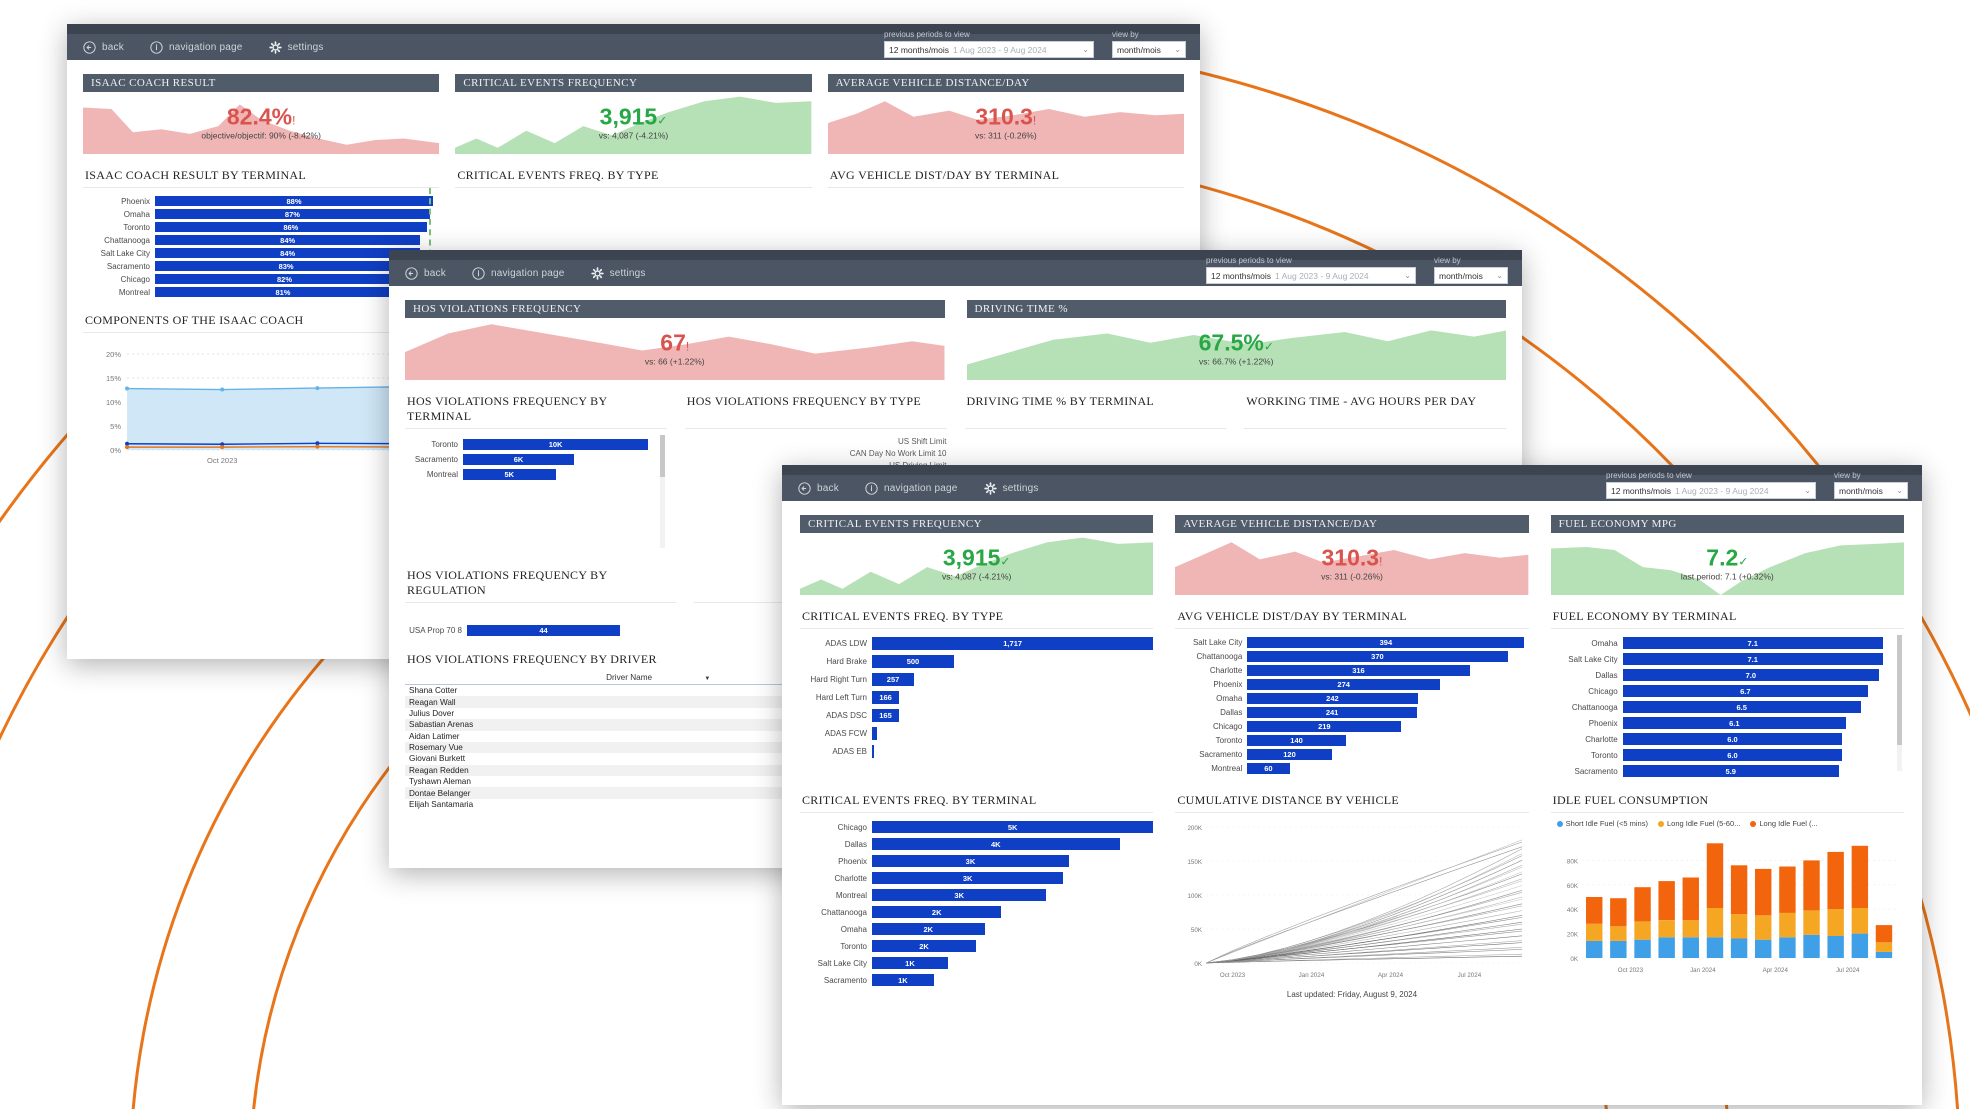 This screenshot has width=1970, height=1109. I want to click on bar-row: Salt Lake City 7.1, so click(1720, 659).